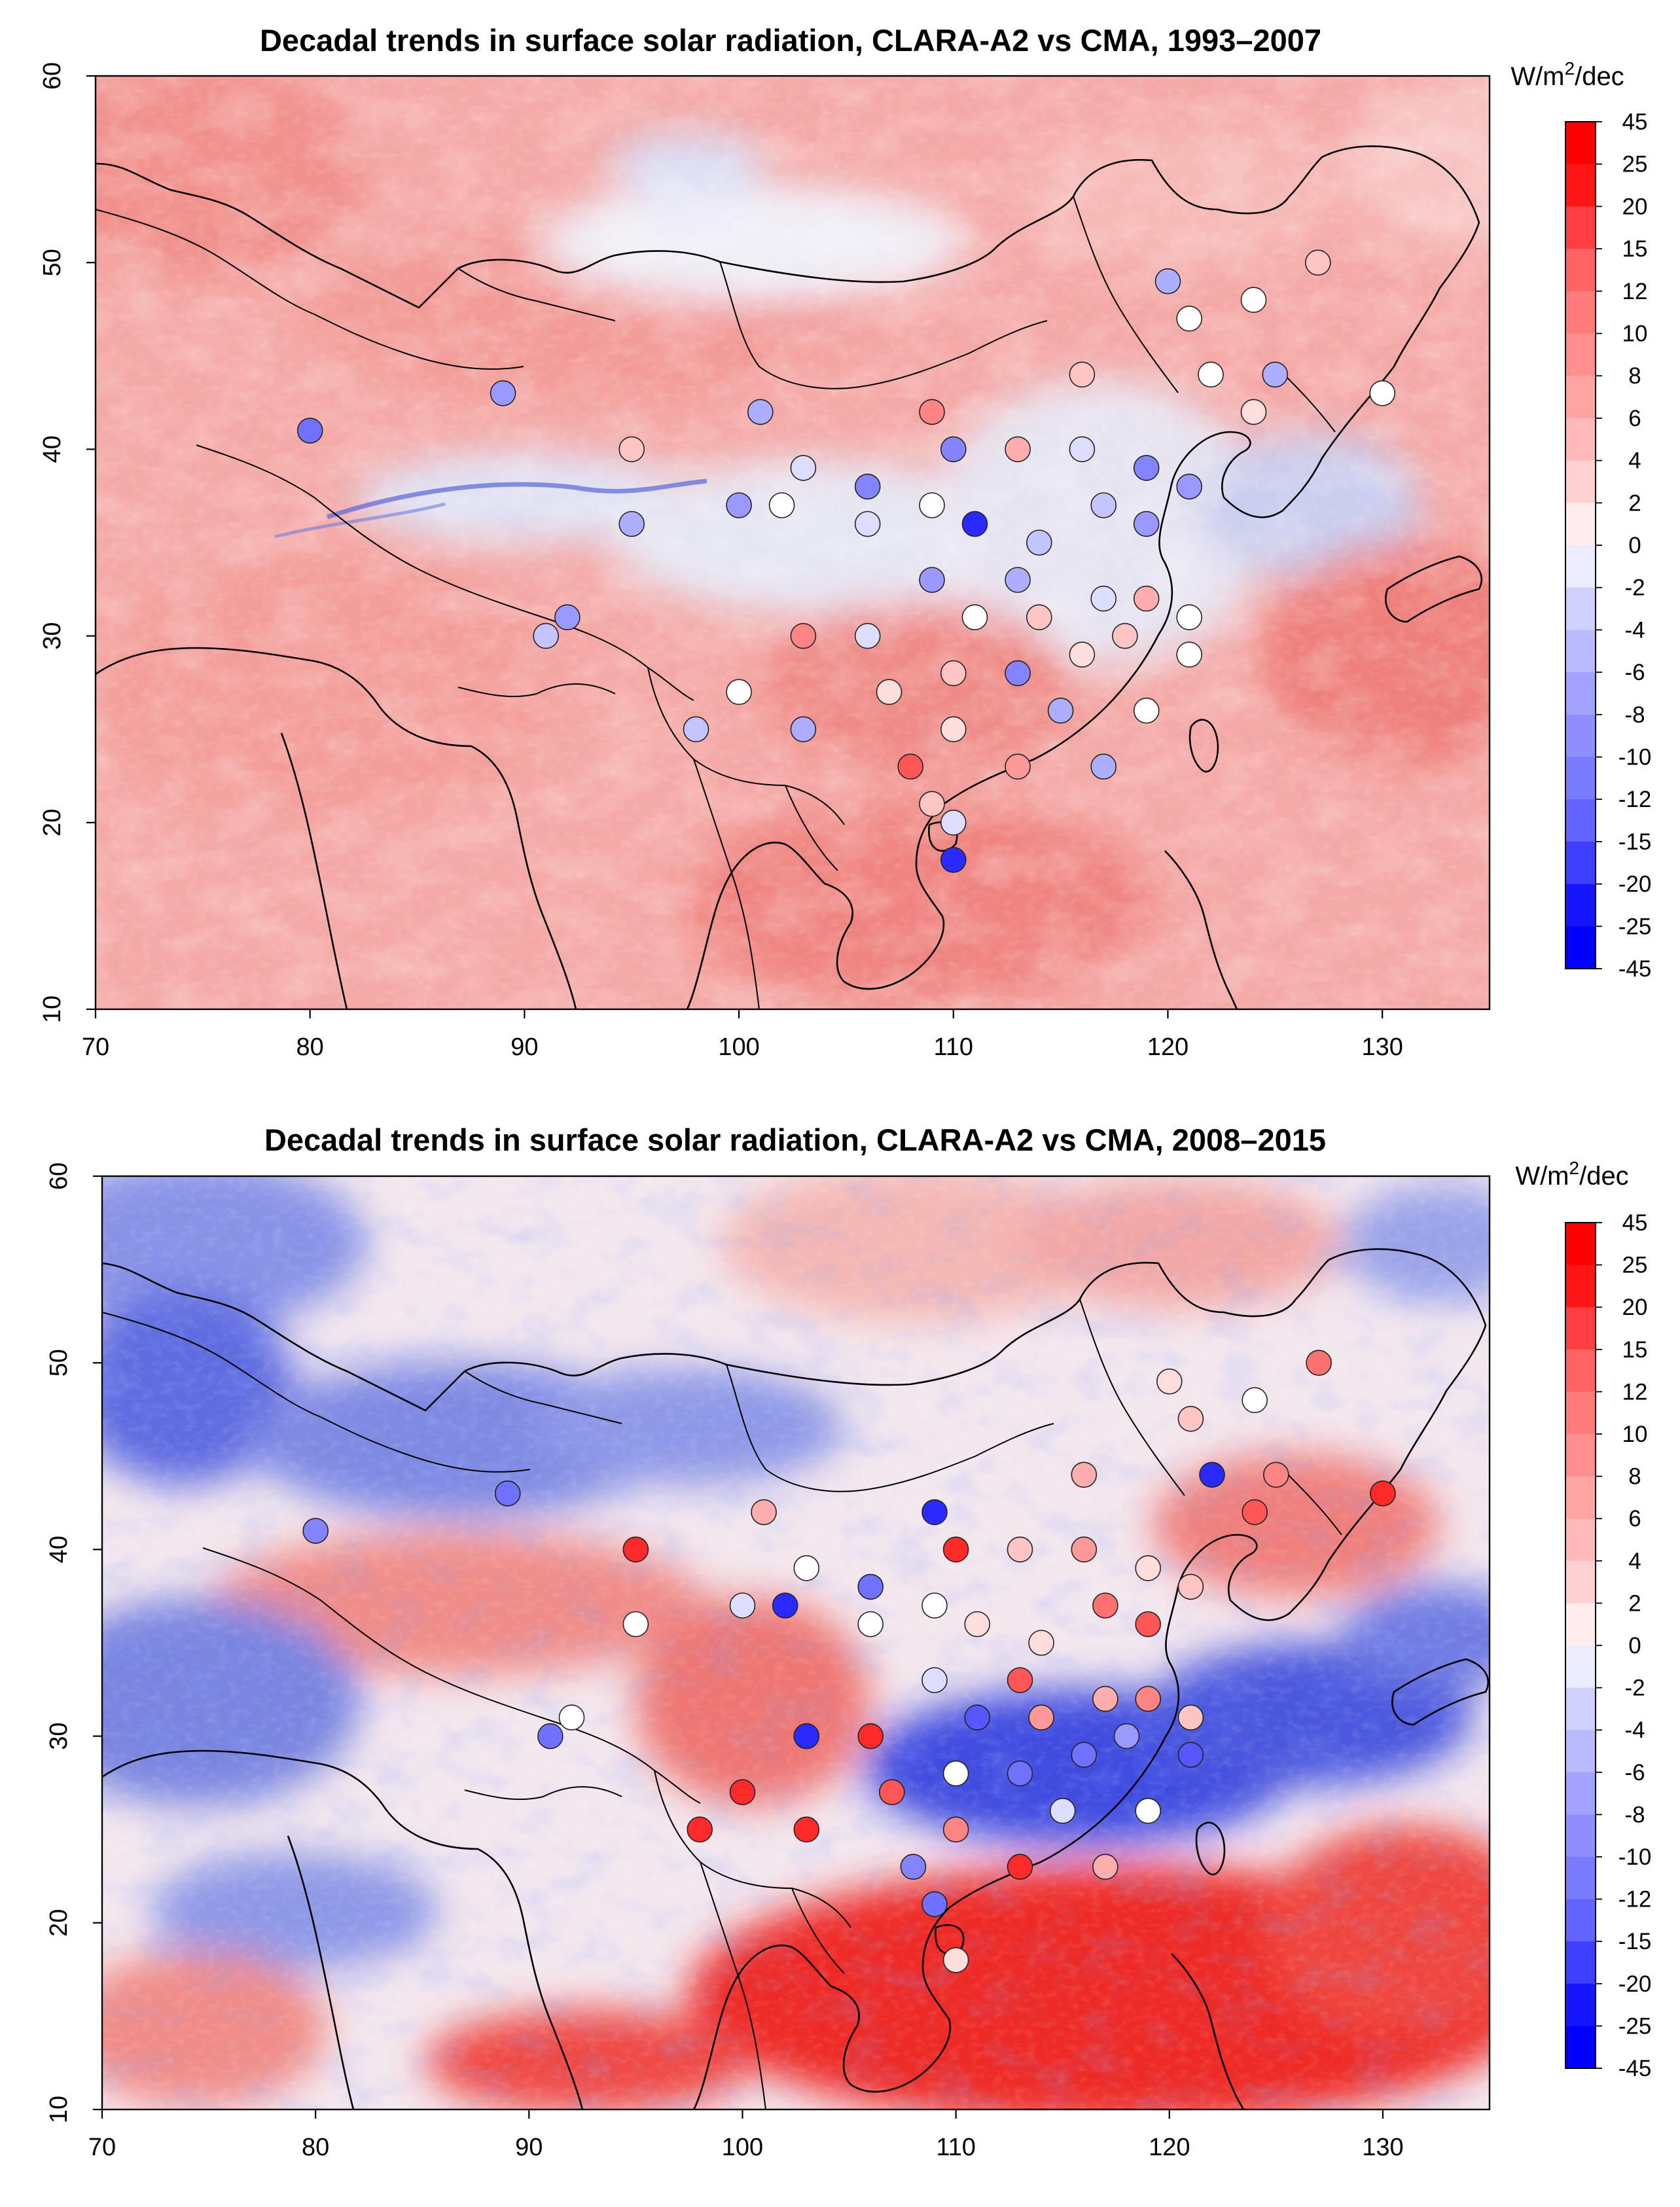 This screenshot has width=1680, height=2207. I want to click on colorbar-label: -45, so click(1635, 969).